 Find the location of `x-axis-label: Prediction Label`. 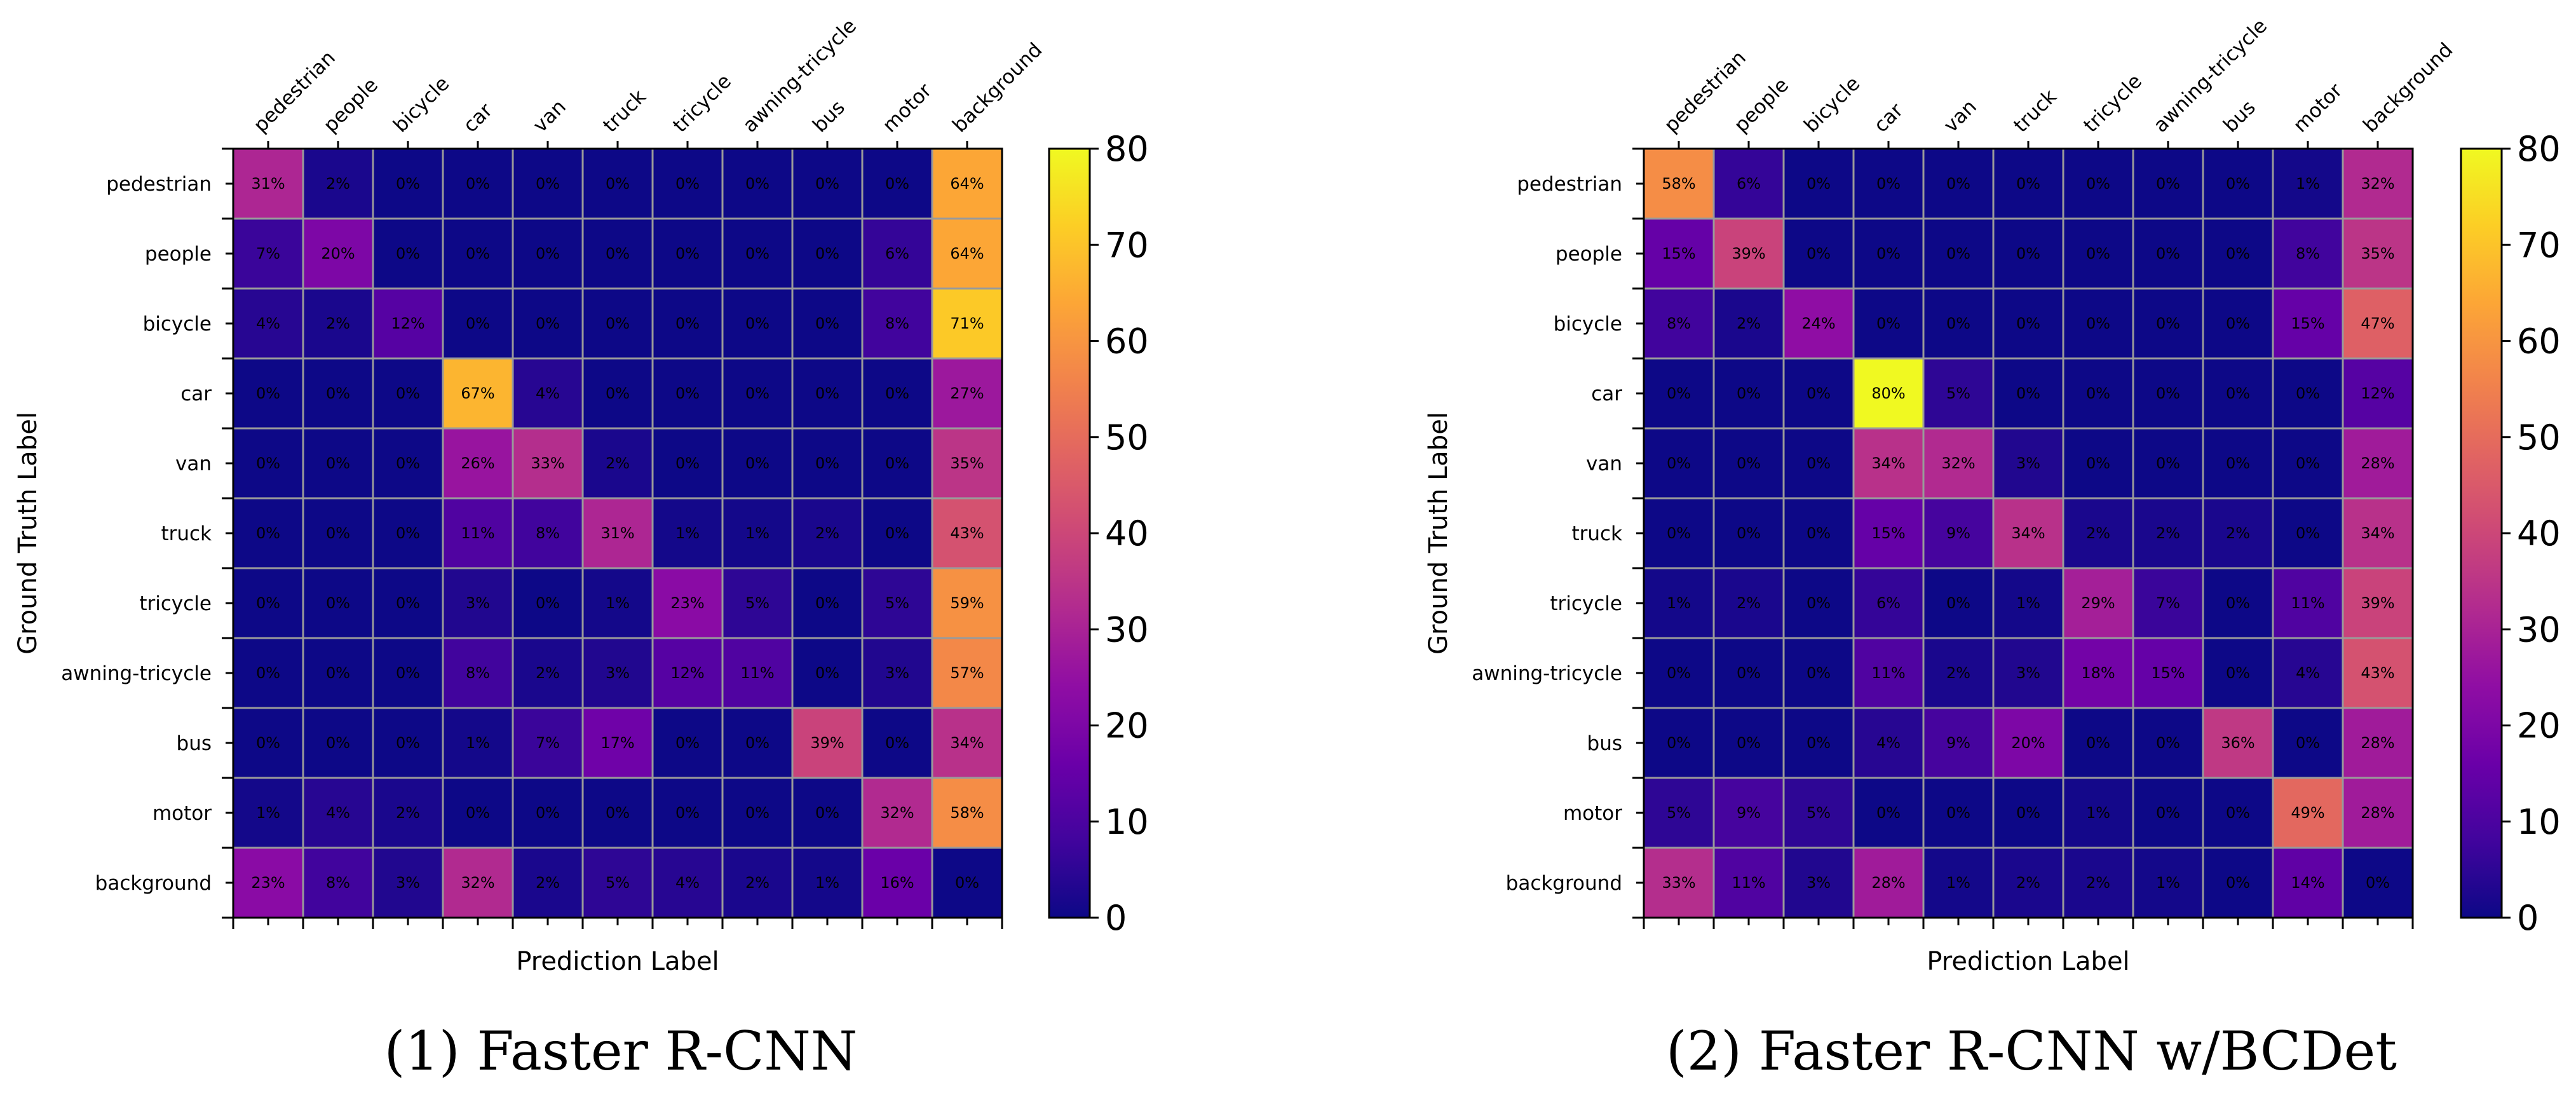

x-axis-label: Prediction Label is located at coordinates (2028, 962).